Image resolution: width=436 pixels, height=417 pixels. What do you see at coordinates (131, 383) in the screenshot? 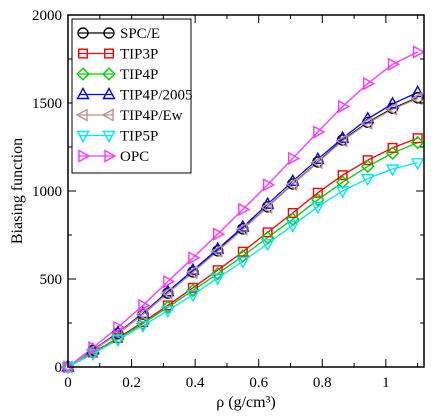
I see `x-tick-label: 0.2` at bounding box center [131, 383].